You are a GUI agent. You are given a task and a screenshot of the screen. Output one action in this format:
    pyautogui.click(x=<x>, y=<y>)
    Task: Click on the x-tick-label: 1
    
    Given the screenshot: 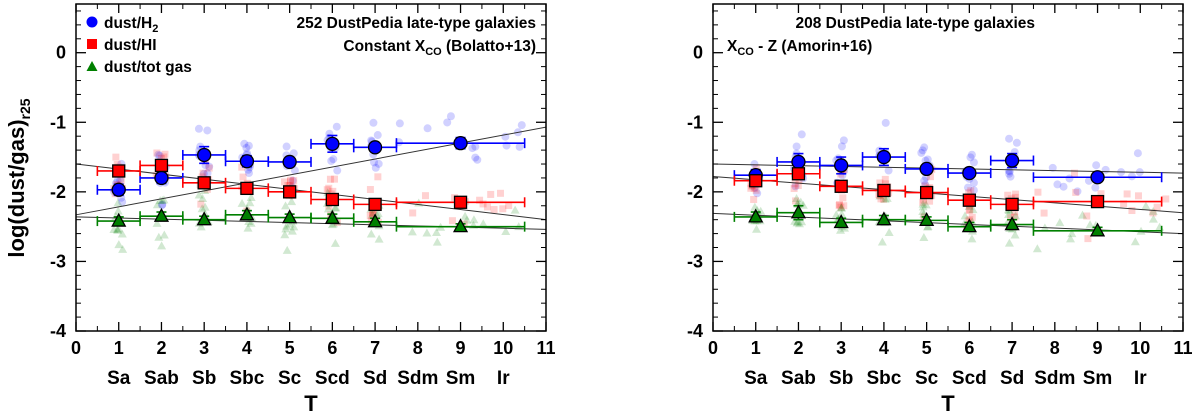 What is the action you would take?
    pyautogui.click(x=756, y=348)
    